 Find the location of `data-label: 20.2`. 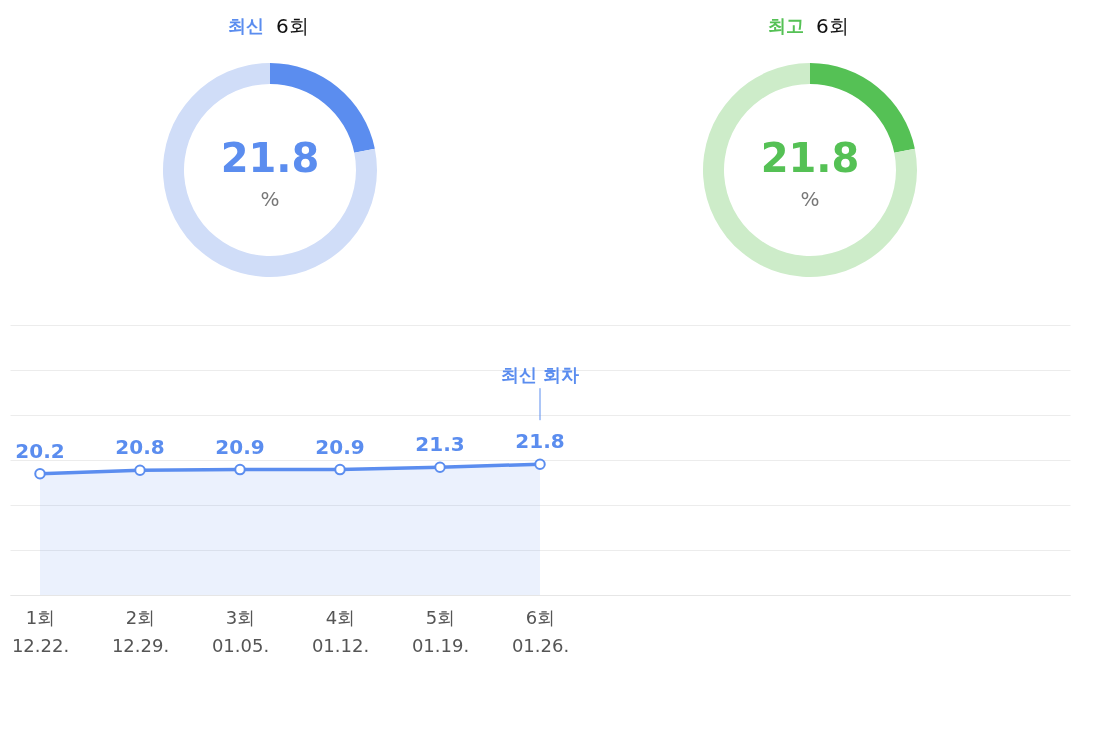

data-label: 20.2 is located at coordinates (40, 450).